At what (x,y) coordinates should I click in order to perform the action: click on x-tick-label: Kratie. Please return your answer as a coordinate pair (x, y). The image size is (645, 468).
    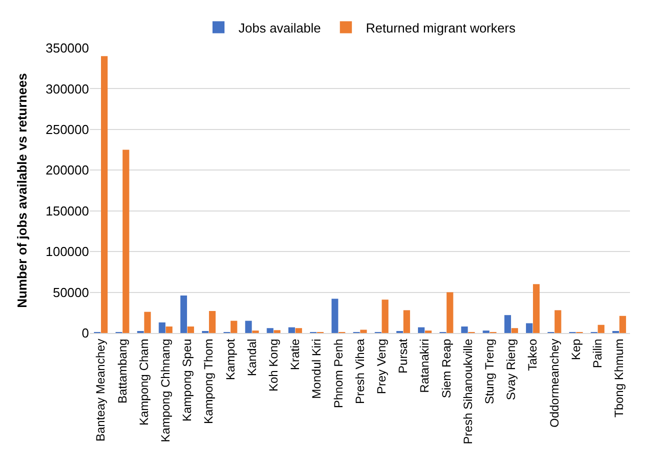
    Looking at the image, I should click on (295, 354).